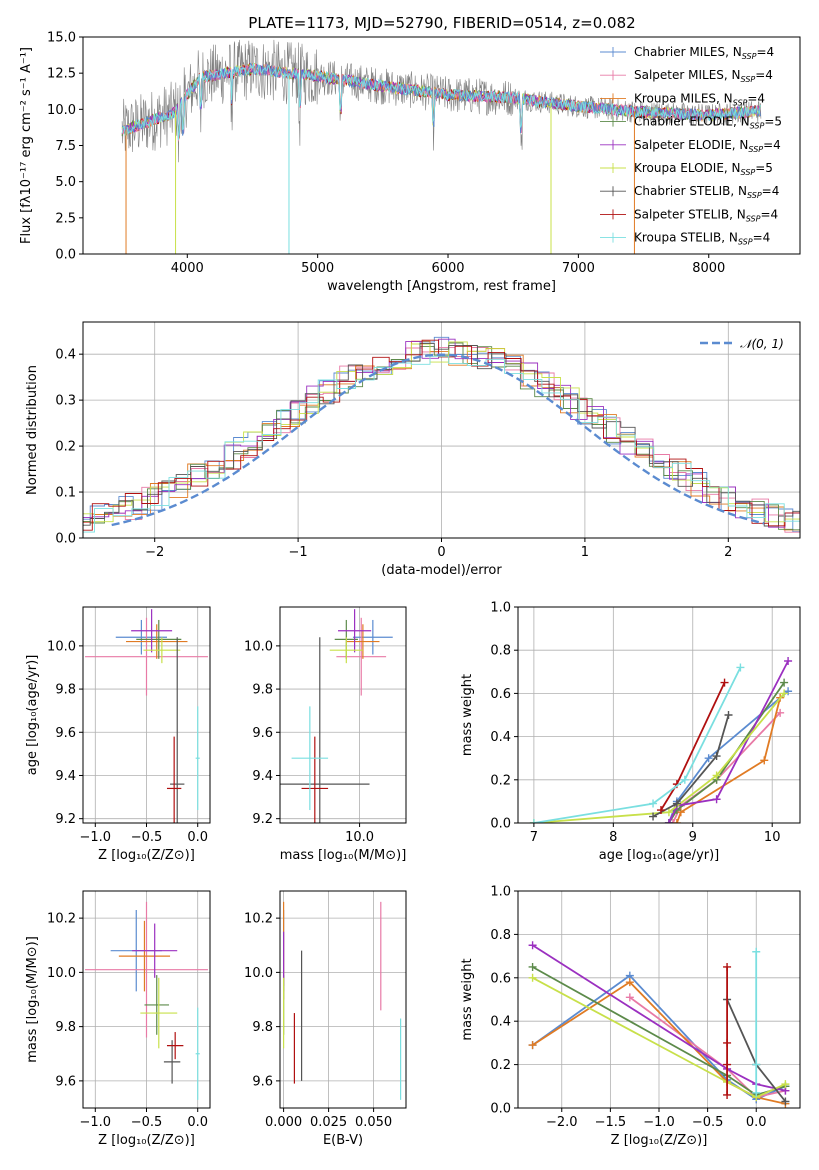 The height and width of the screenshot is (1170, 819). What do you see at coordinates (65, 493) in the screenshot?
I see `y-tick-label: 0.1` at bounding box center [65, 493].